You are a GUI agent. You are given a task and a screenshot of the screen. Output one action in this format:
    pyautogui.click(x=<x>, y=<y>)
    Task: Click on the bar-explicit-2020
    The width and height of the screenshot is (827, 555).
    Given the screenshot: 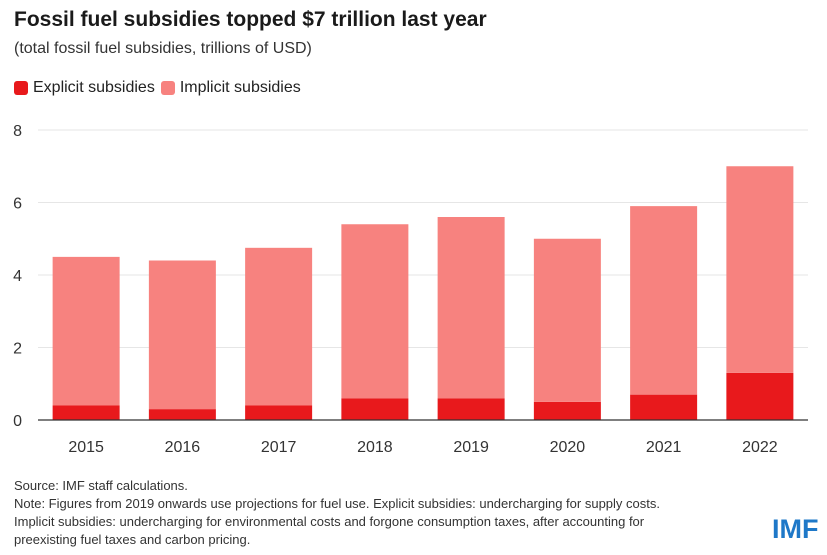 What is the action you would take?
    pyautogui.click(x=567, y=410)
    